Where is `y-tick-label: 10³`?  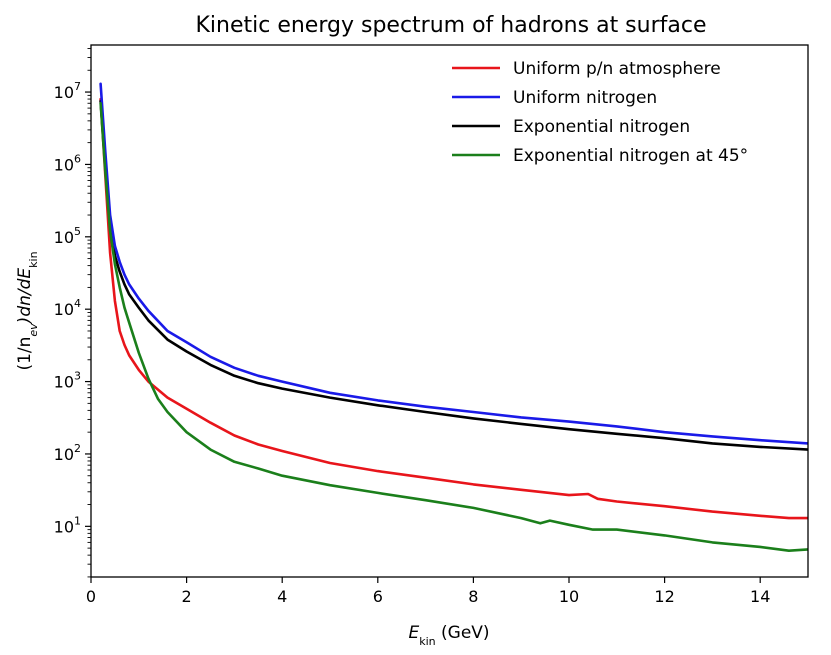 y-tick-label: 10³ is located at coordinates (67, 381).